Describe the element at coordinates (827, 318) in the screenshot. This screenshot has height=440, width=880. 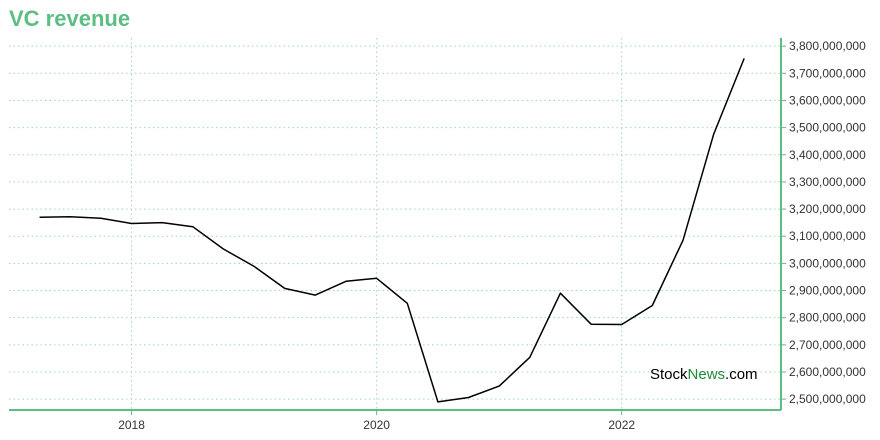
I see `y-tick-label: 2,800,000,000` at that location.